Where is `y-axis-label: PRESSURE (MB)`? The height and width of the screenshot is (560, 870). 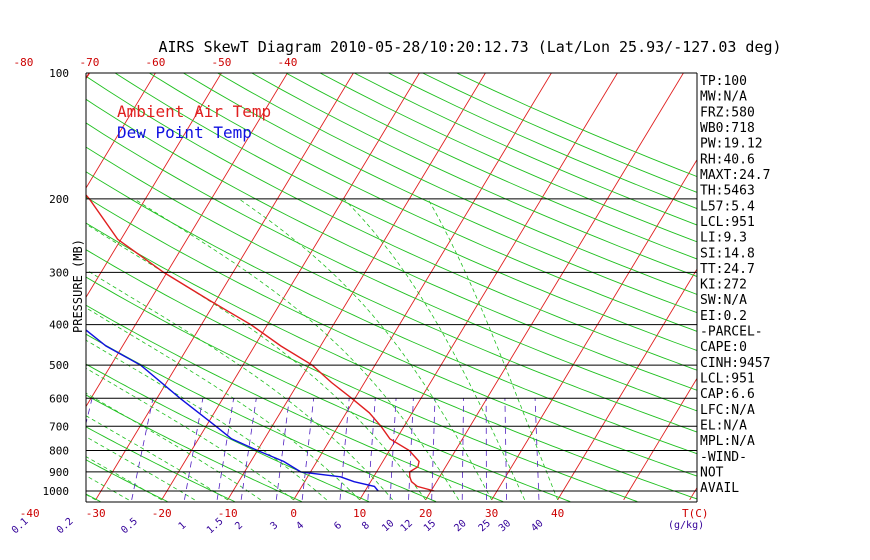 y-axis-label: PRESSURE (MB) is located at coordinates (78, 286).